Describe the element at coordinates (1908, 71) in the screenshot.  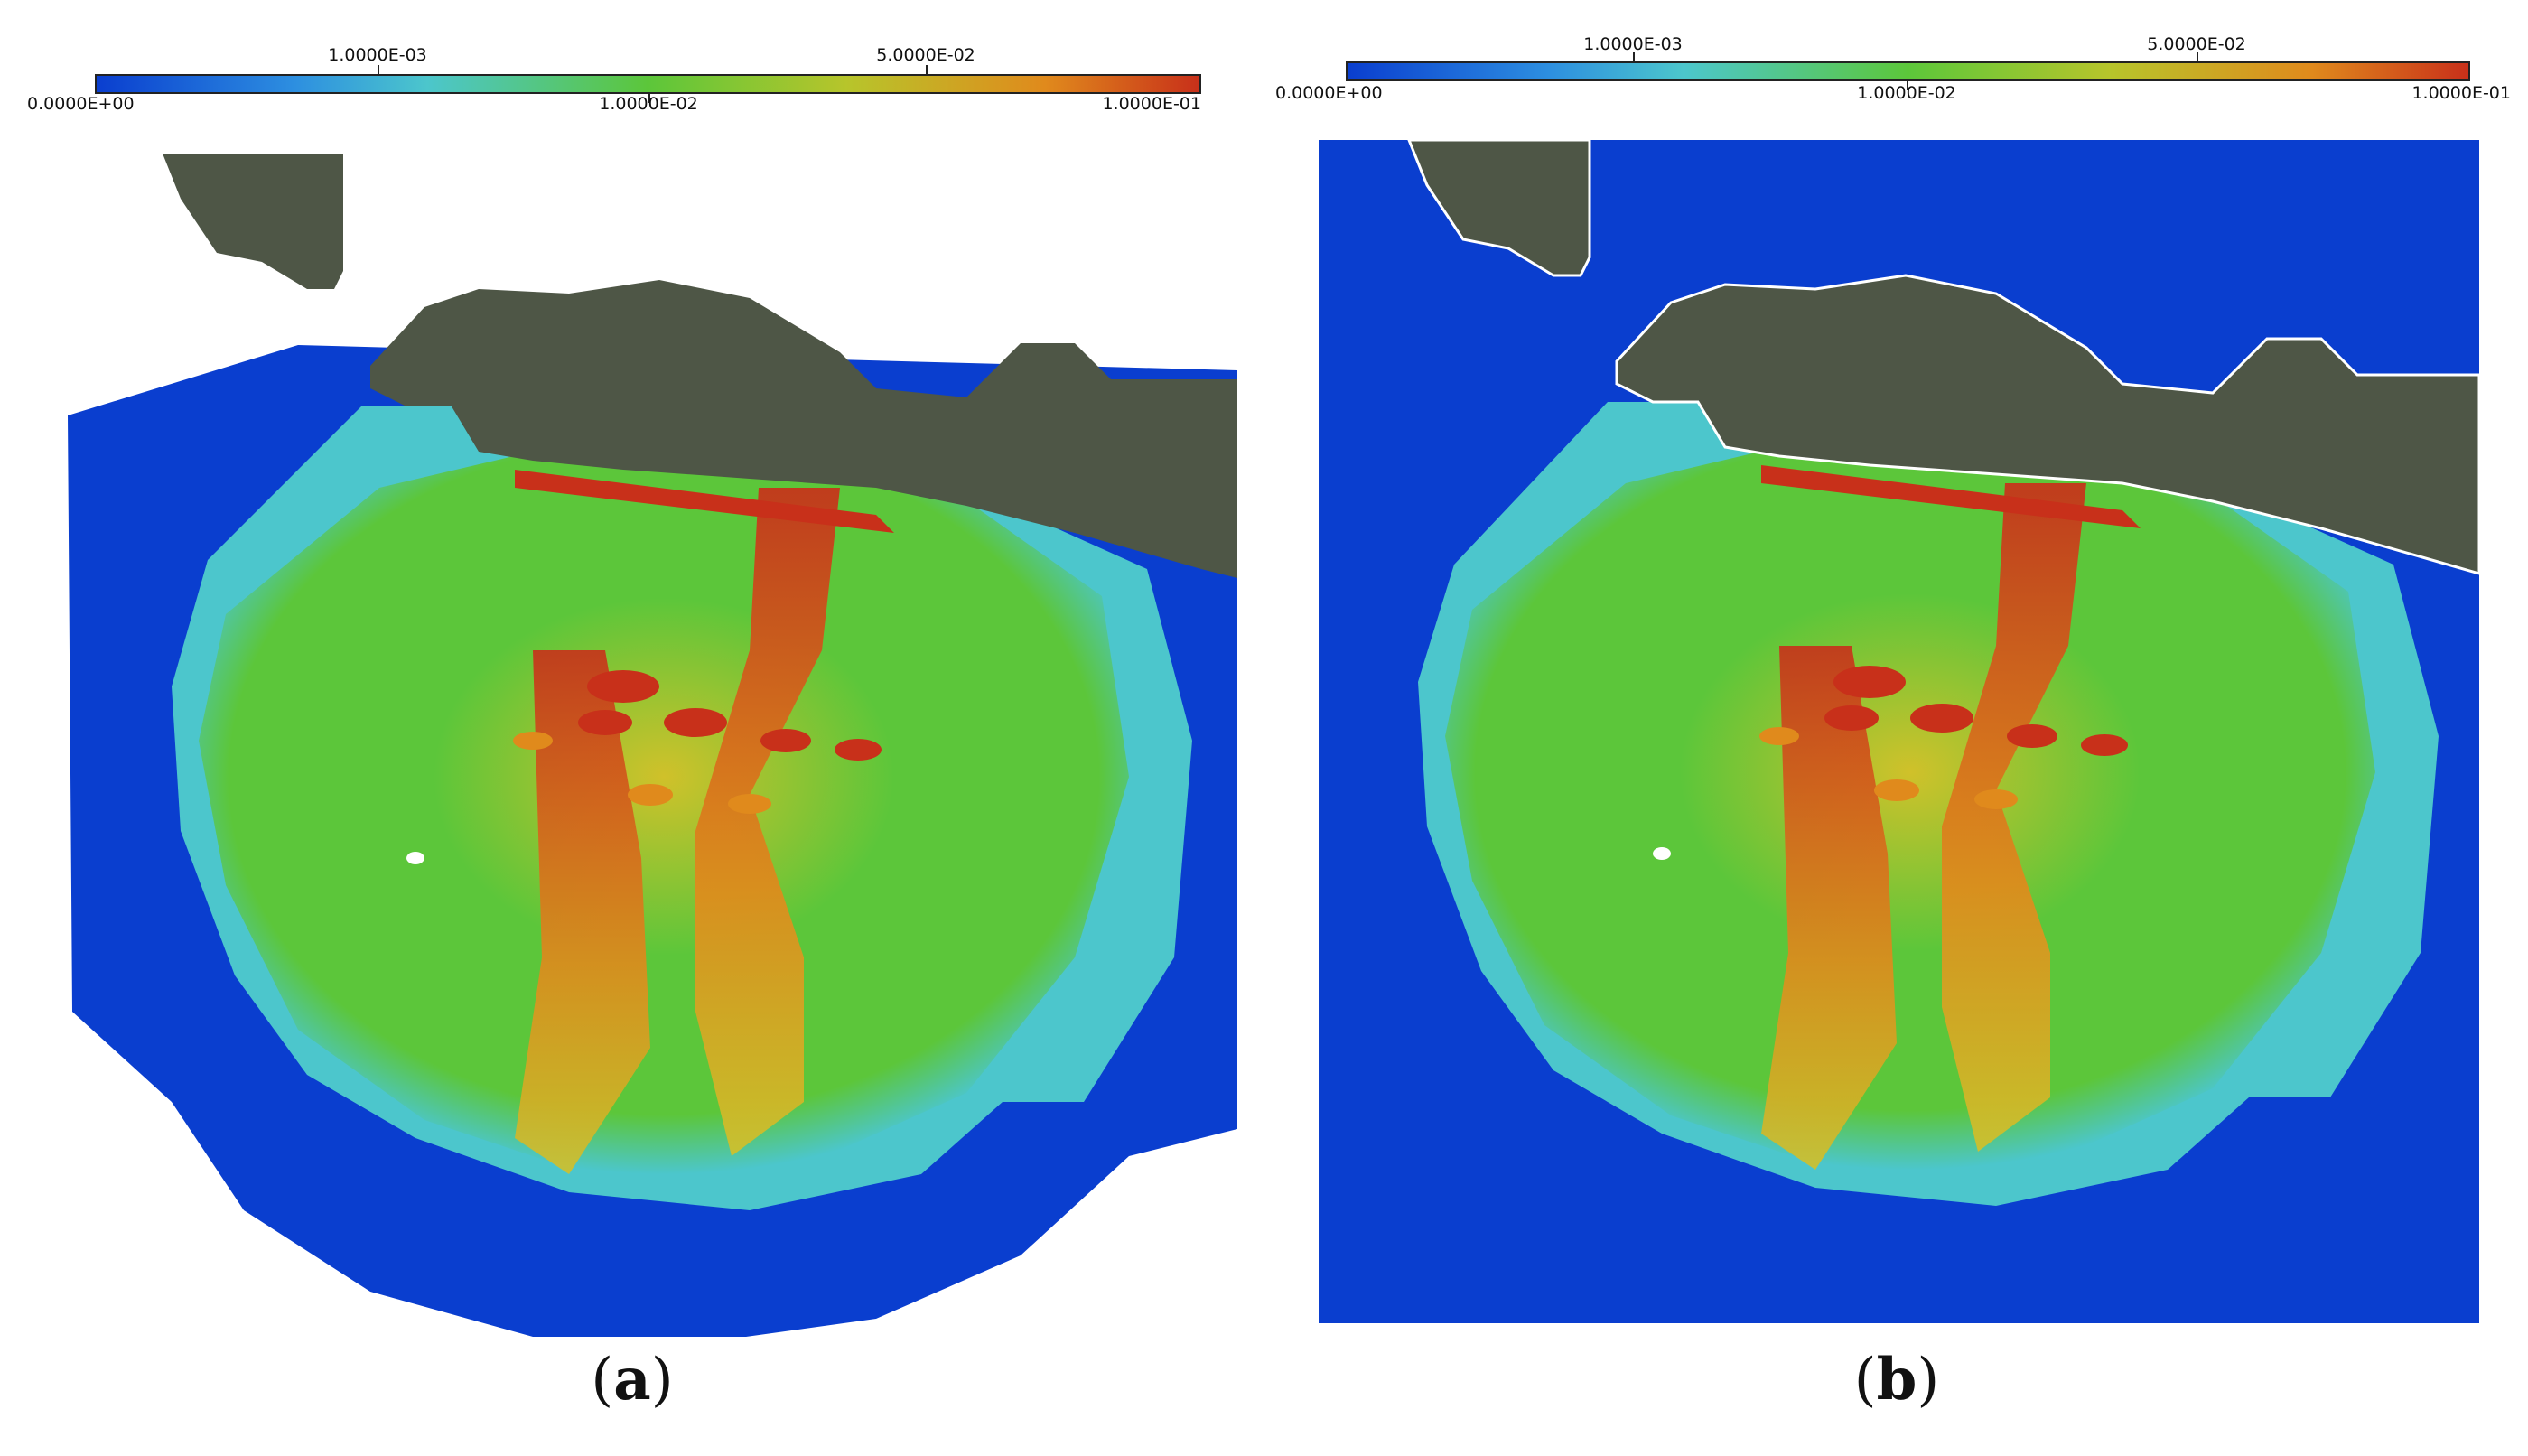
I see `colorbar-b` at that location.